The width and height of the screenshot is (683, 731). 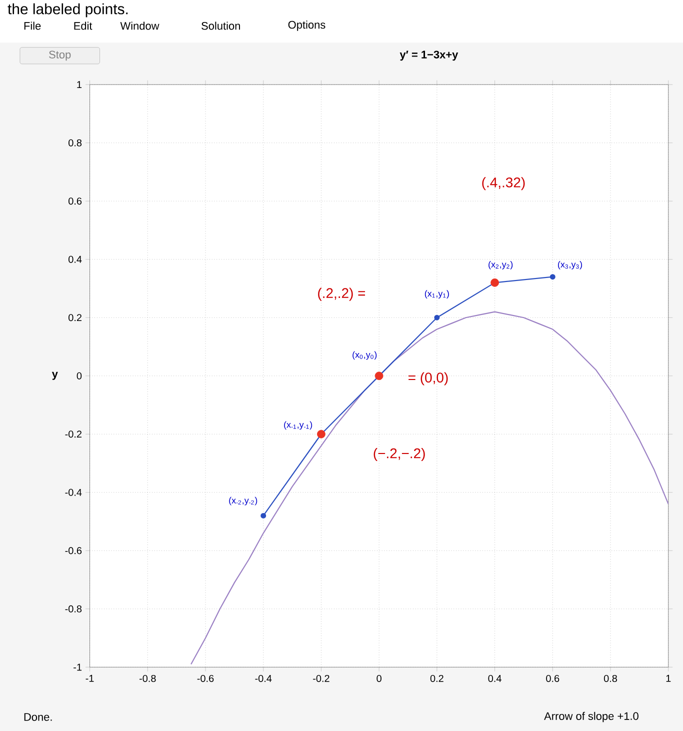 I want to click on text: Arrow of slope +1.0, so click(x=591, y=717).